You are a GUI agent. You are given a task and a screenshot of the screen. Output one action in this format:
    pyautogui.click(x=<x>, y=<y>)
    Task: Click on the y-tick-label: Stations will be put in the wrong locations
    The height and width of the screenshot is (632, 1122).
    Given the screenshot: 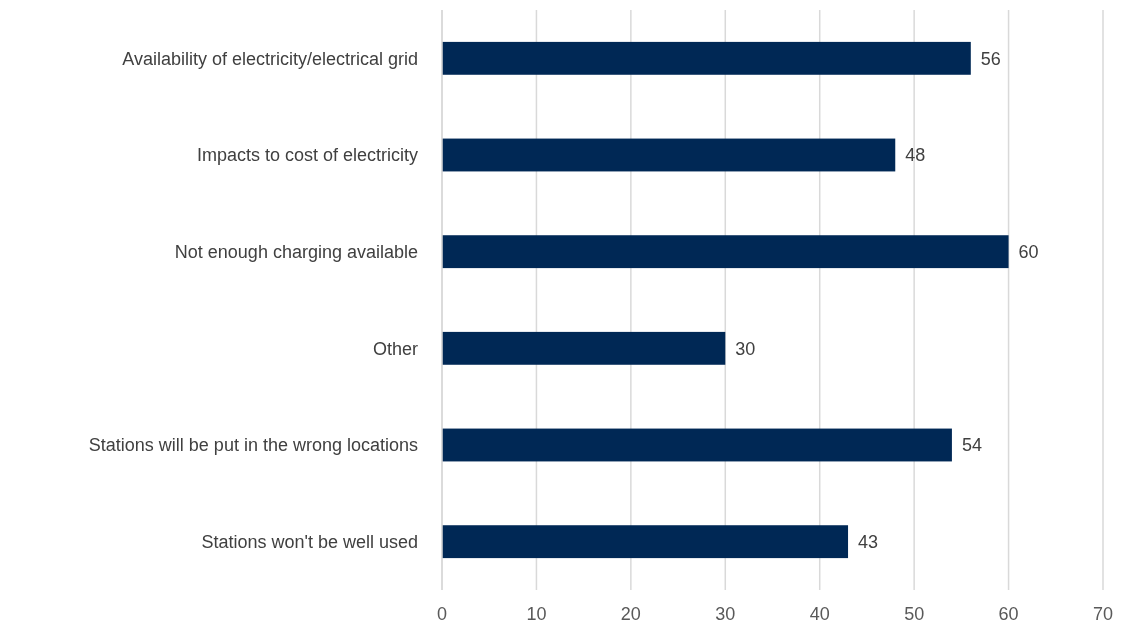 What is the action you would take?
    pyautogui.click(x=253, y=445)
    